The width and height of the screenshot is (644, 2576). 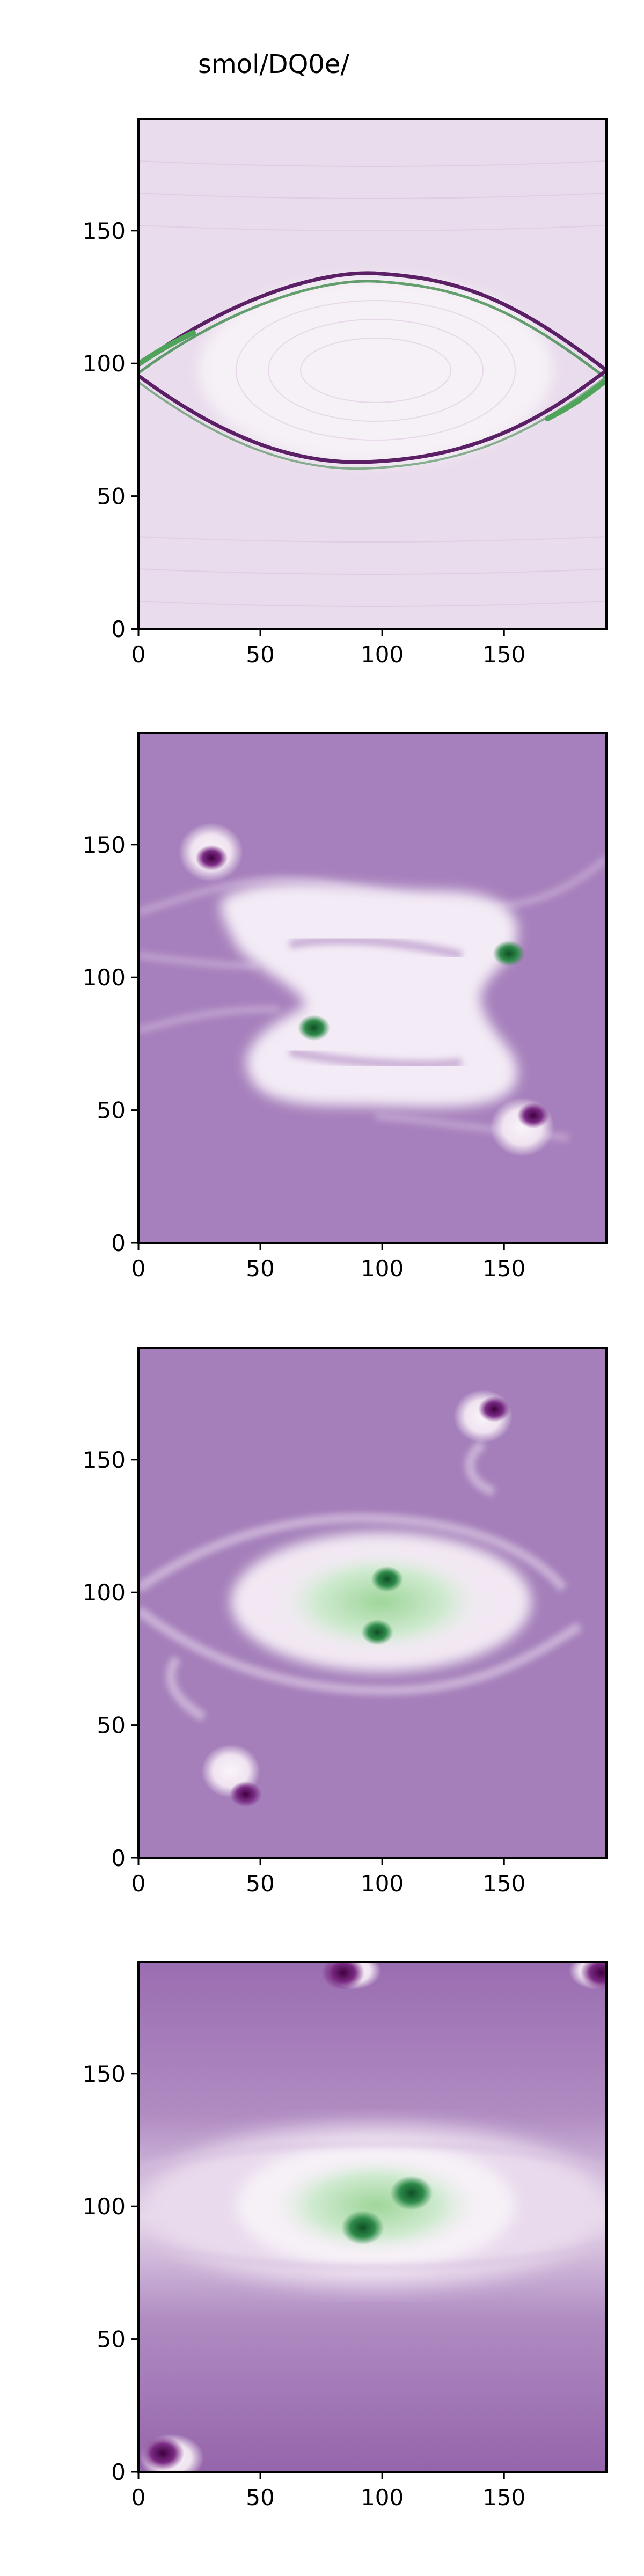 I want to click on panel-4-heatmap, so click(x=372, y=2217).